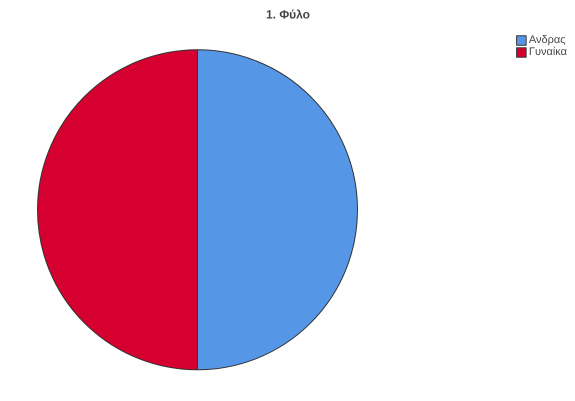 The width and height of the screenshot is (575, 401). Describe the element at coordinates (547, 40) in the screenshot. I see `legend-label: Ανδρας` at that location.